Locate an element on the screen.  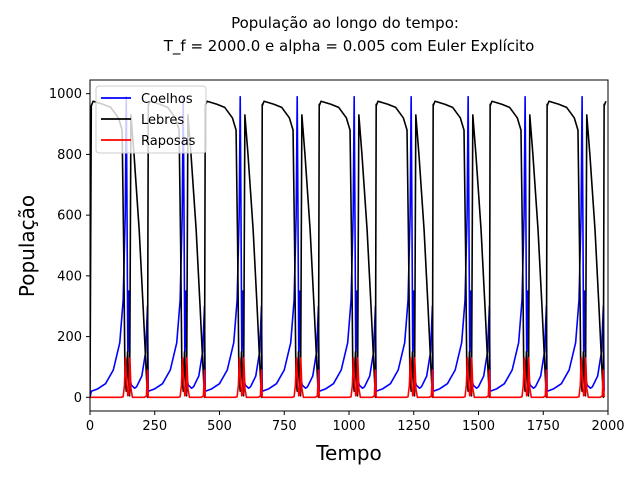
legend-label-raposas: Raposas is located at coordinates (168, 141).